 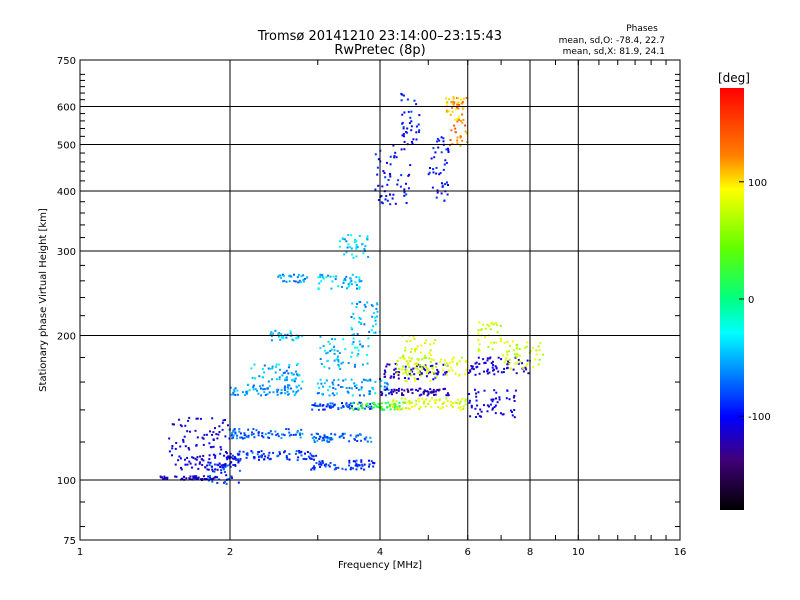 What do you see at coordinates (759, 417) in the screenshot?
I see `colorbar-tick-label: -100` at bounding box center [759, 417].